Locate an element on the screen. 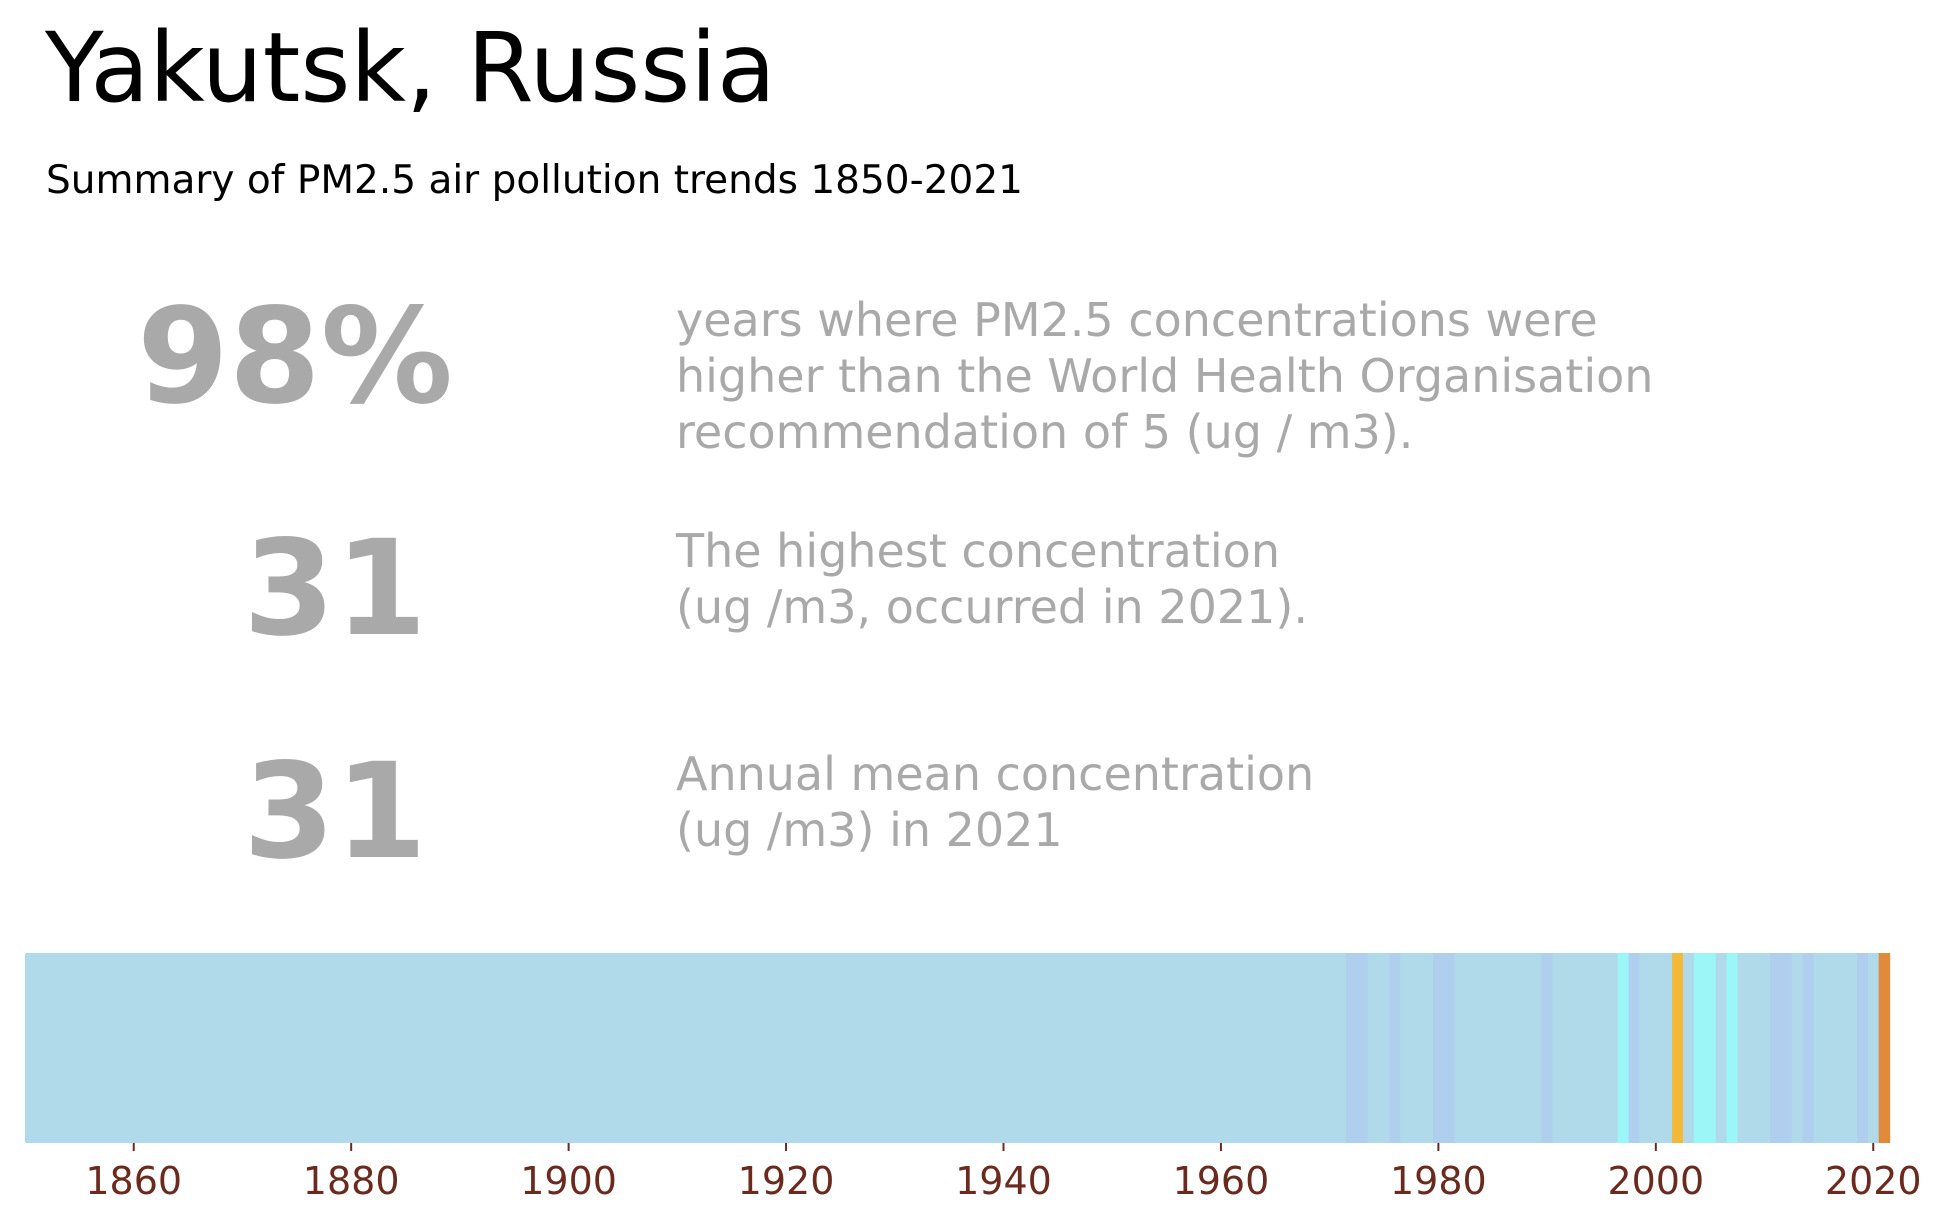 The image size is (1938, 1224). x-tick-label: 1900 is located at coordinates (568, 1181).